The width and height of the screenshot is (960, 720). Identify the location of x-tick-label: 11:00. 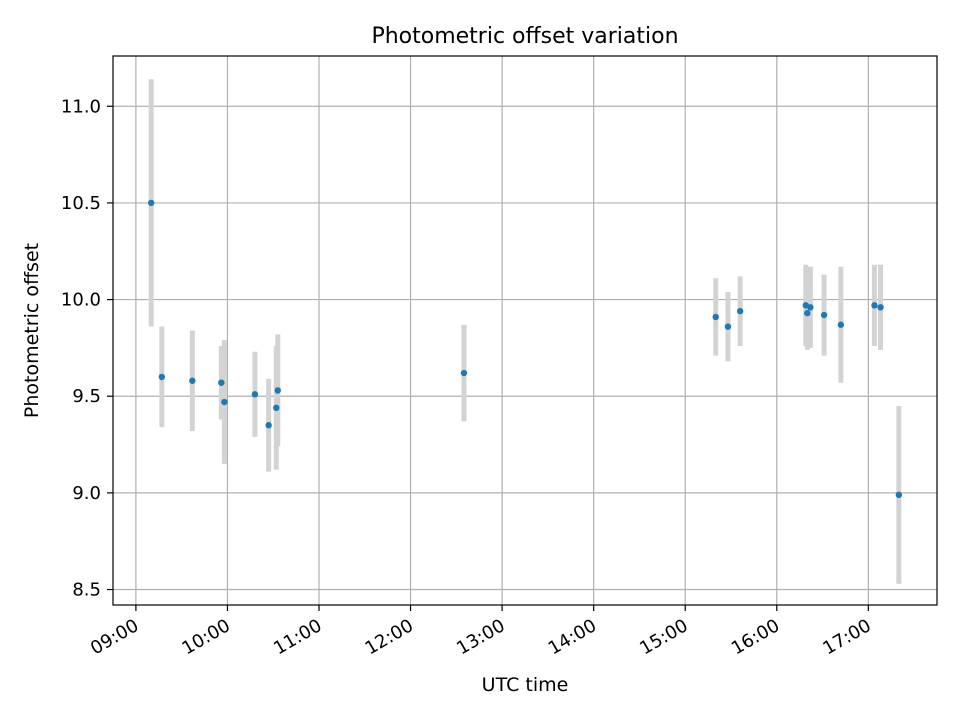
(297, 637).